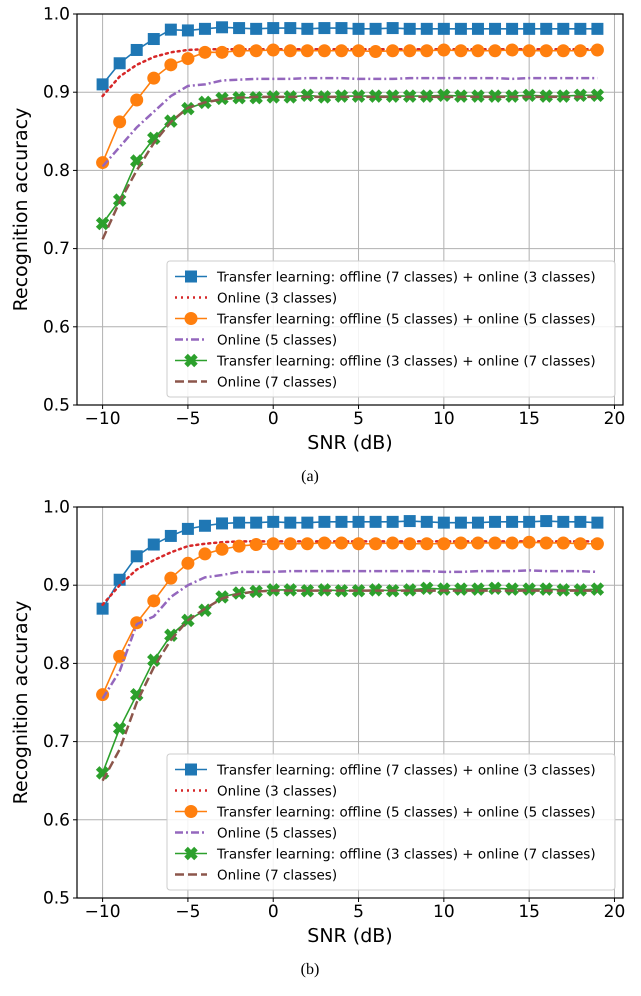 This screenshot has height=996, width=641. I want to click on legend-label: Online (3 classes), so click(277, 298).